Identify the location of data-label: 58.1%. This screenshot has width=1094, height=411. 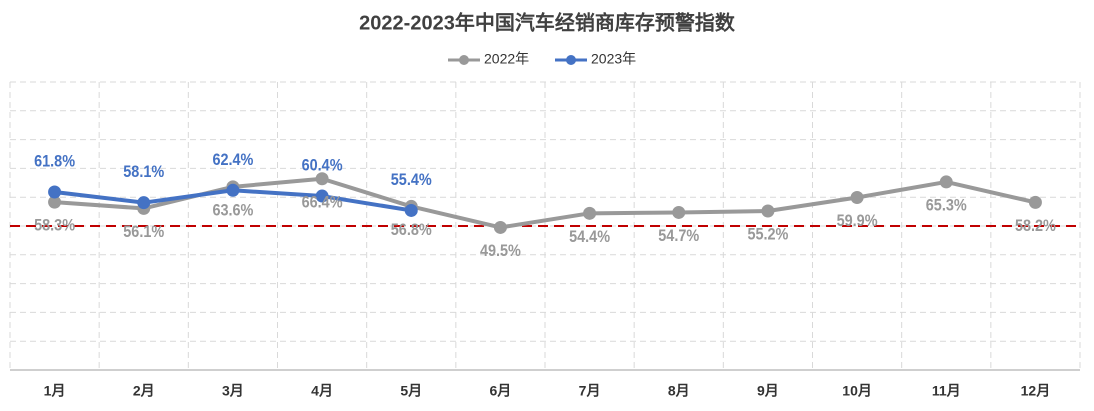
(143, 172).